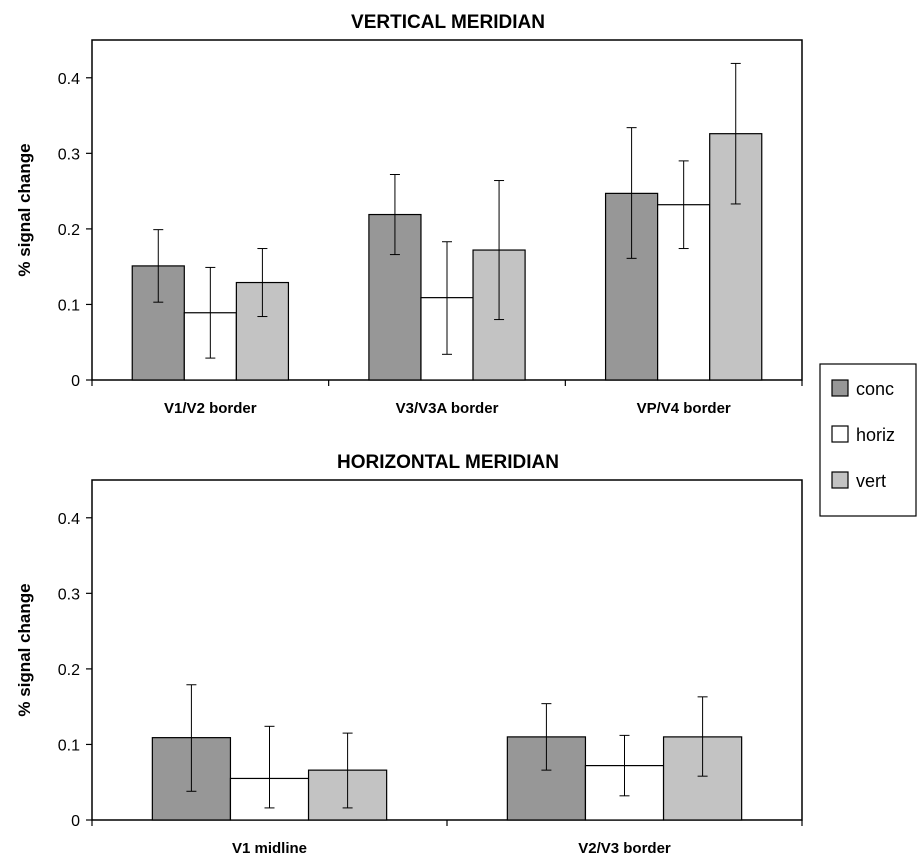 This screenshot has height=857, width=922. Describe the element at coordinates (210, 408) in the screenshot. I see `x-tick-label: V1/V2 border` at that location.